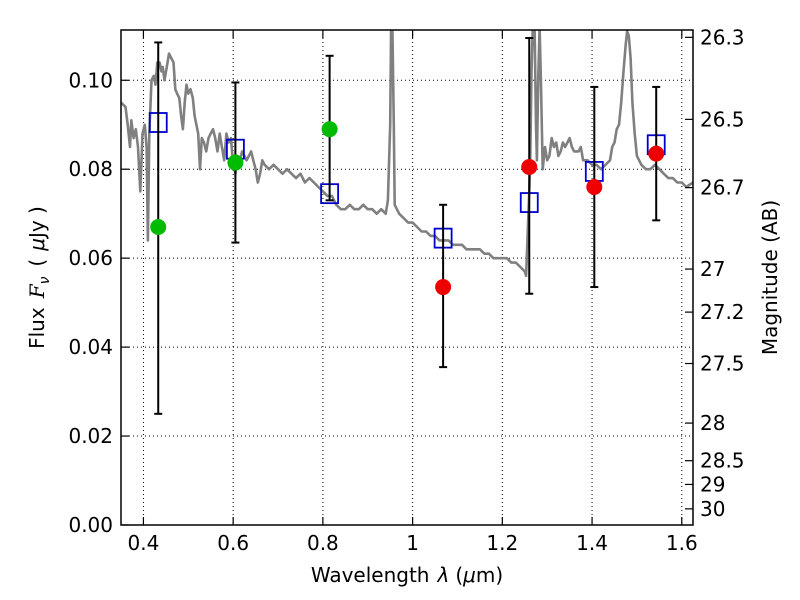 Image resolution: width=800 pixels, height=600 pixels. What do you see at coordinates (722, 312) in the screenshot?
I see `y2-tick-label: 27.2` at bounding box center [722, 312].